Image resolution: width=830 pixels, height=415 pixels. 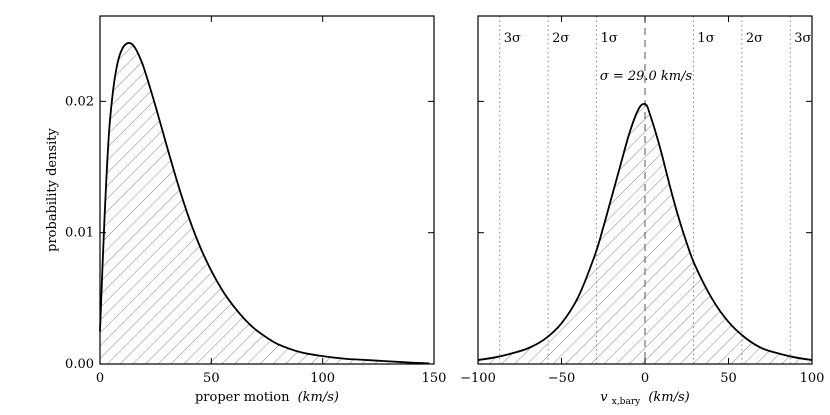 I want to click on left-x-axis-label-unit: (km/s), so click(x=318, y=397).